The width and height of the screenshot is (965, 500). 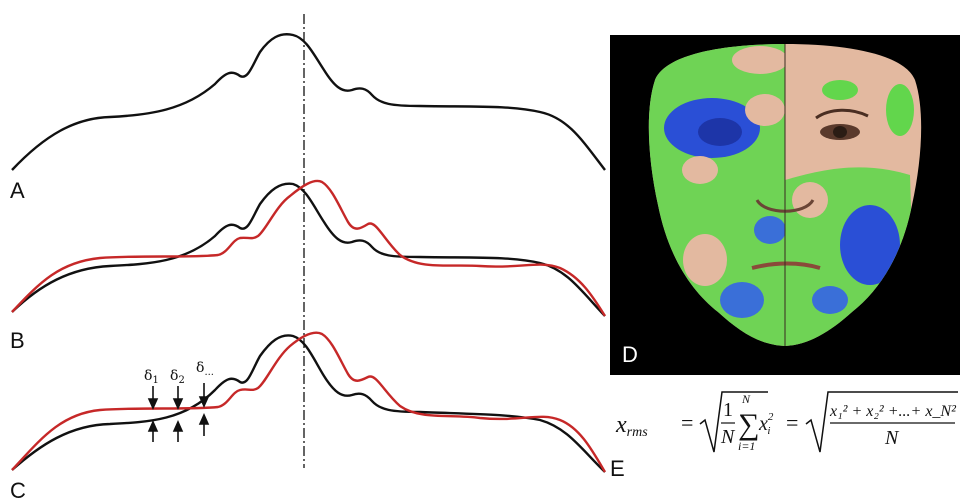 I want to click on equation-lhs: xrms, so click(x=631, y=426).